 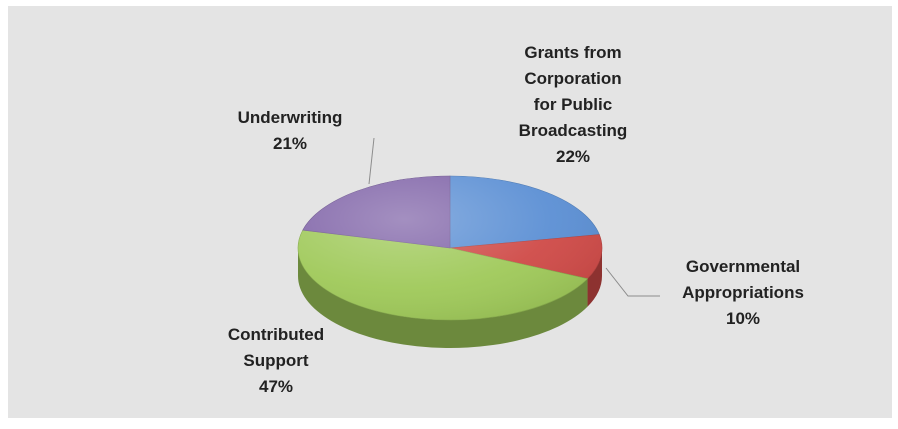 I want to click on slice-label-1: Governmental Appropriations 10%, so click(x=743, y=292).